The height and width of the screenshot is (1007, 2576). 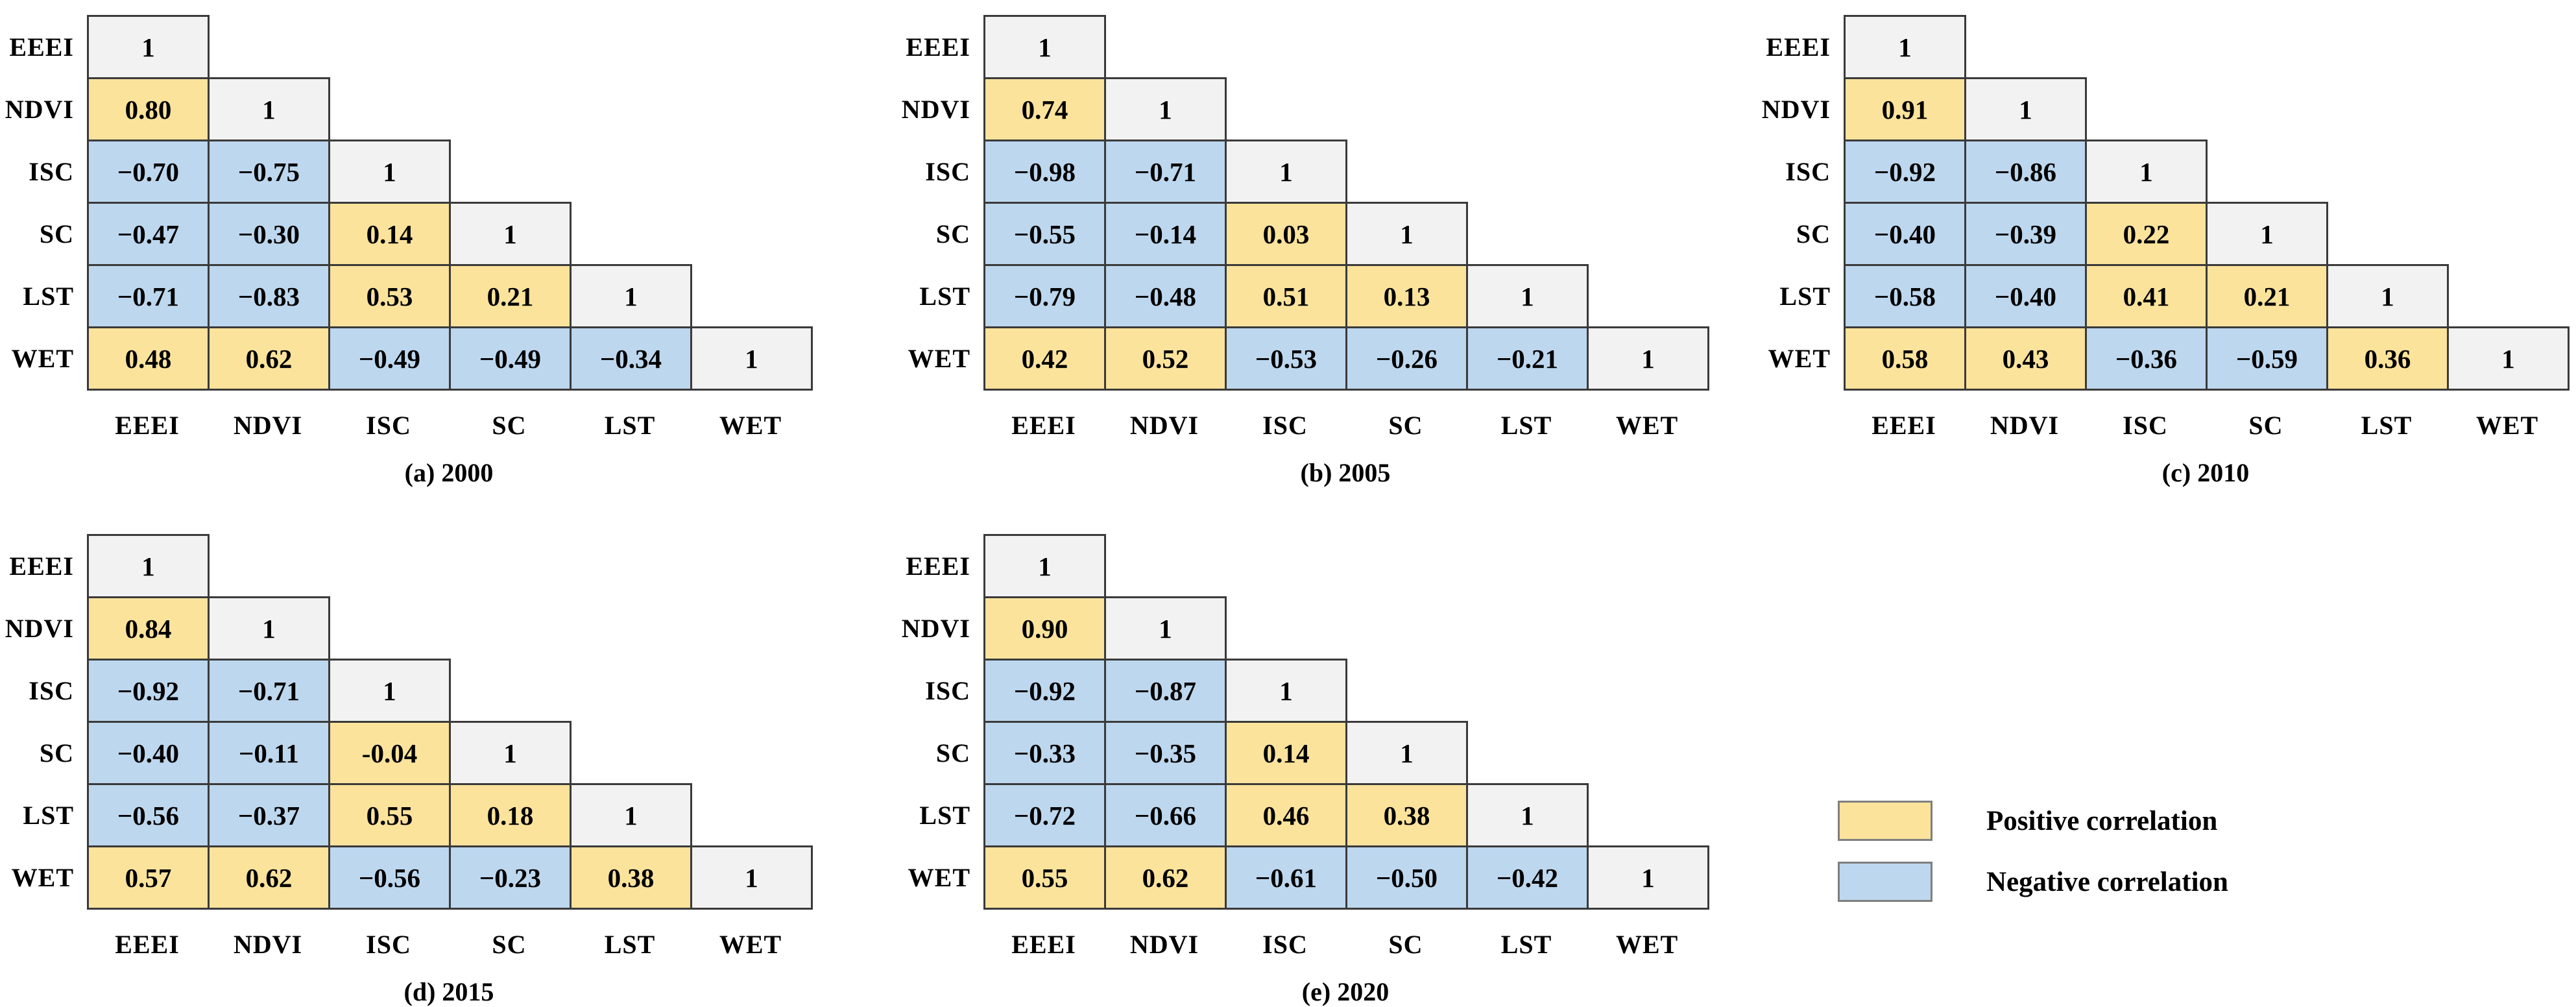 I want to click on matrix-cell: −0.42, so click(x=1527, y=878).